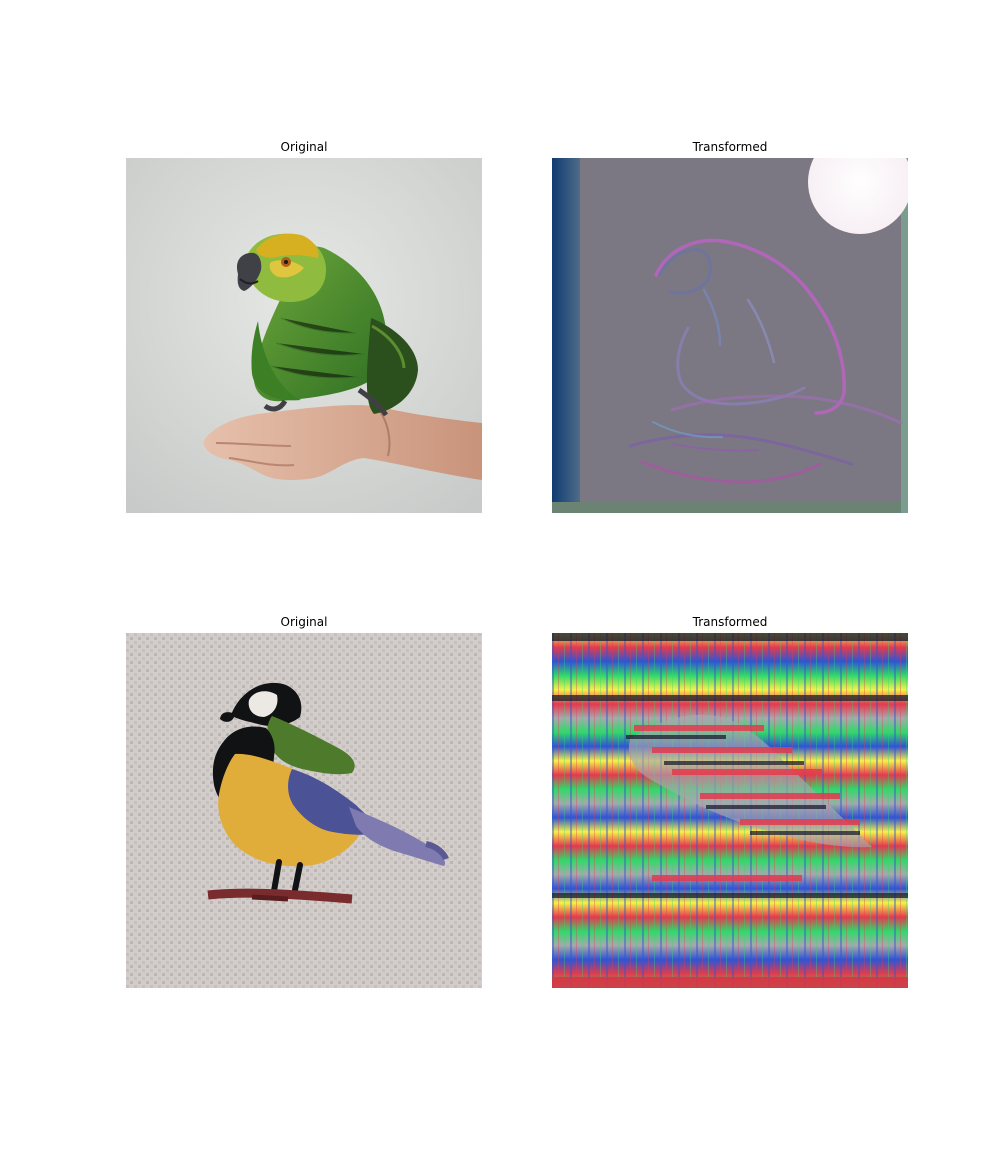 The image size is (1008, 1152). I want to click on tit-transformed-image, so click(730, 810).